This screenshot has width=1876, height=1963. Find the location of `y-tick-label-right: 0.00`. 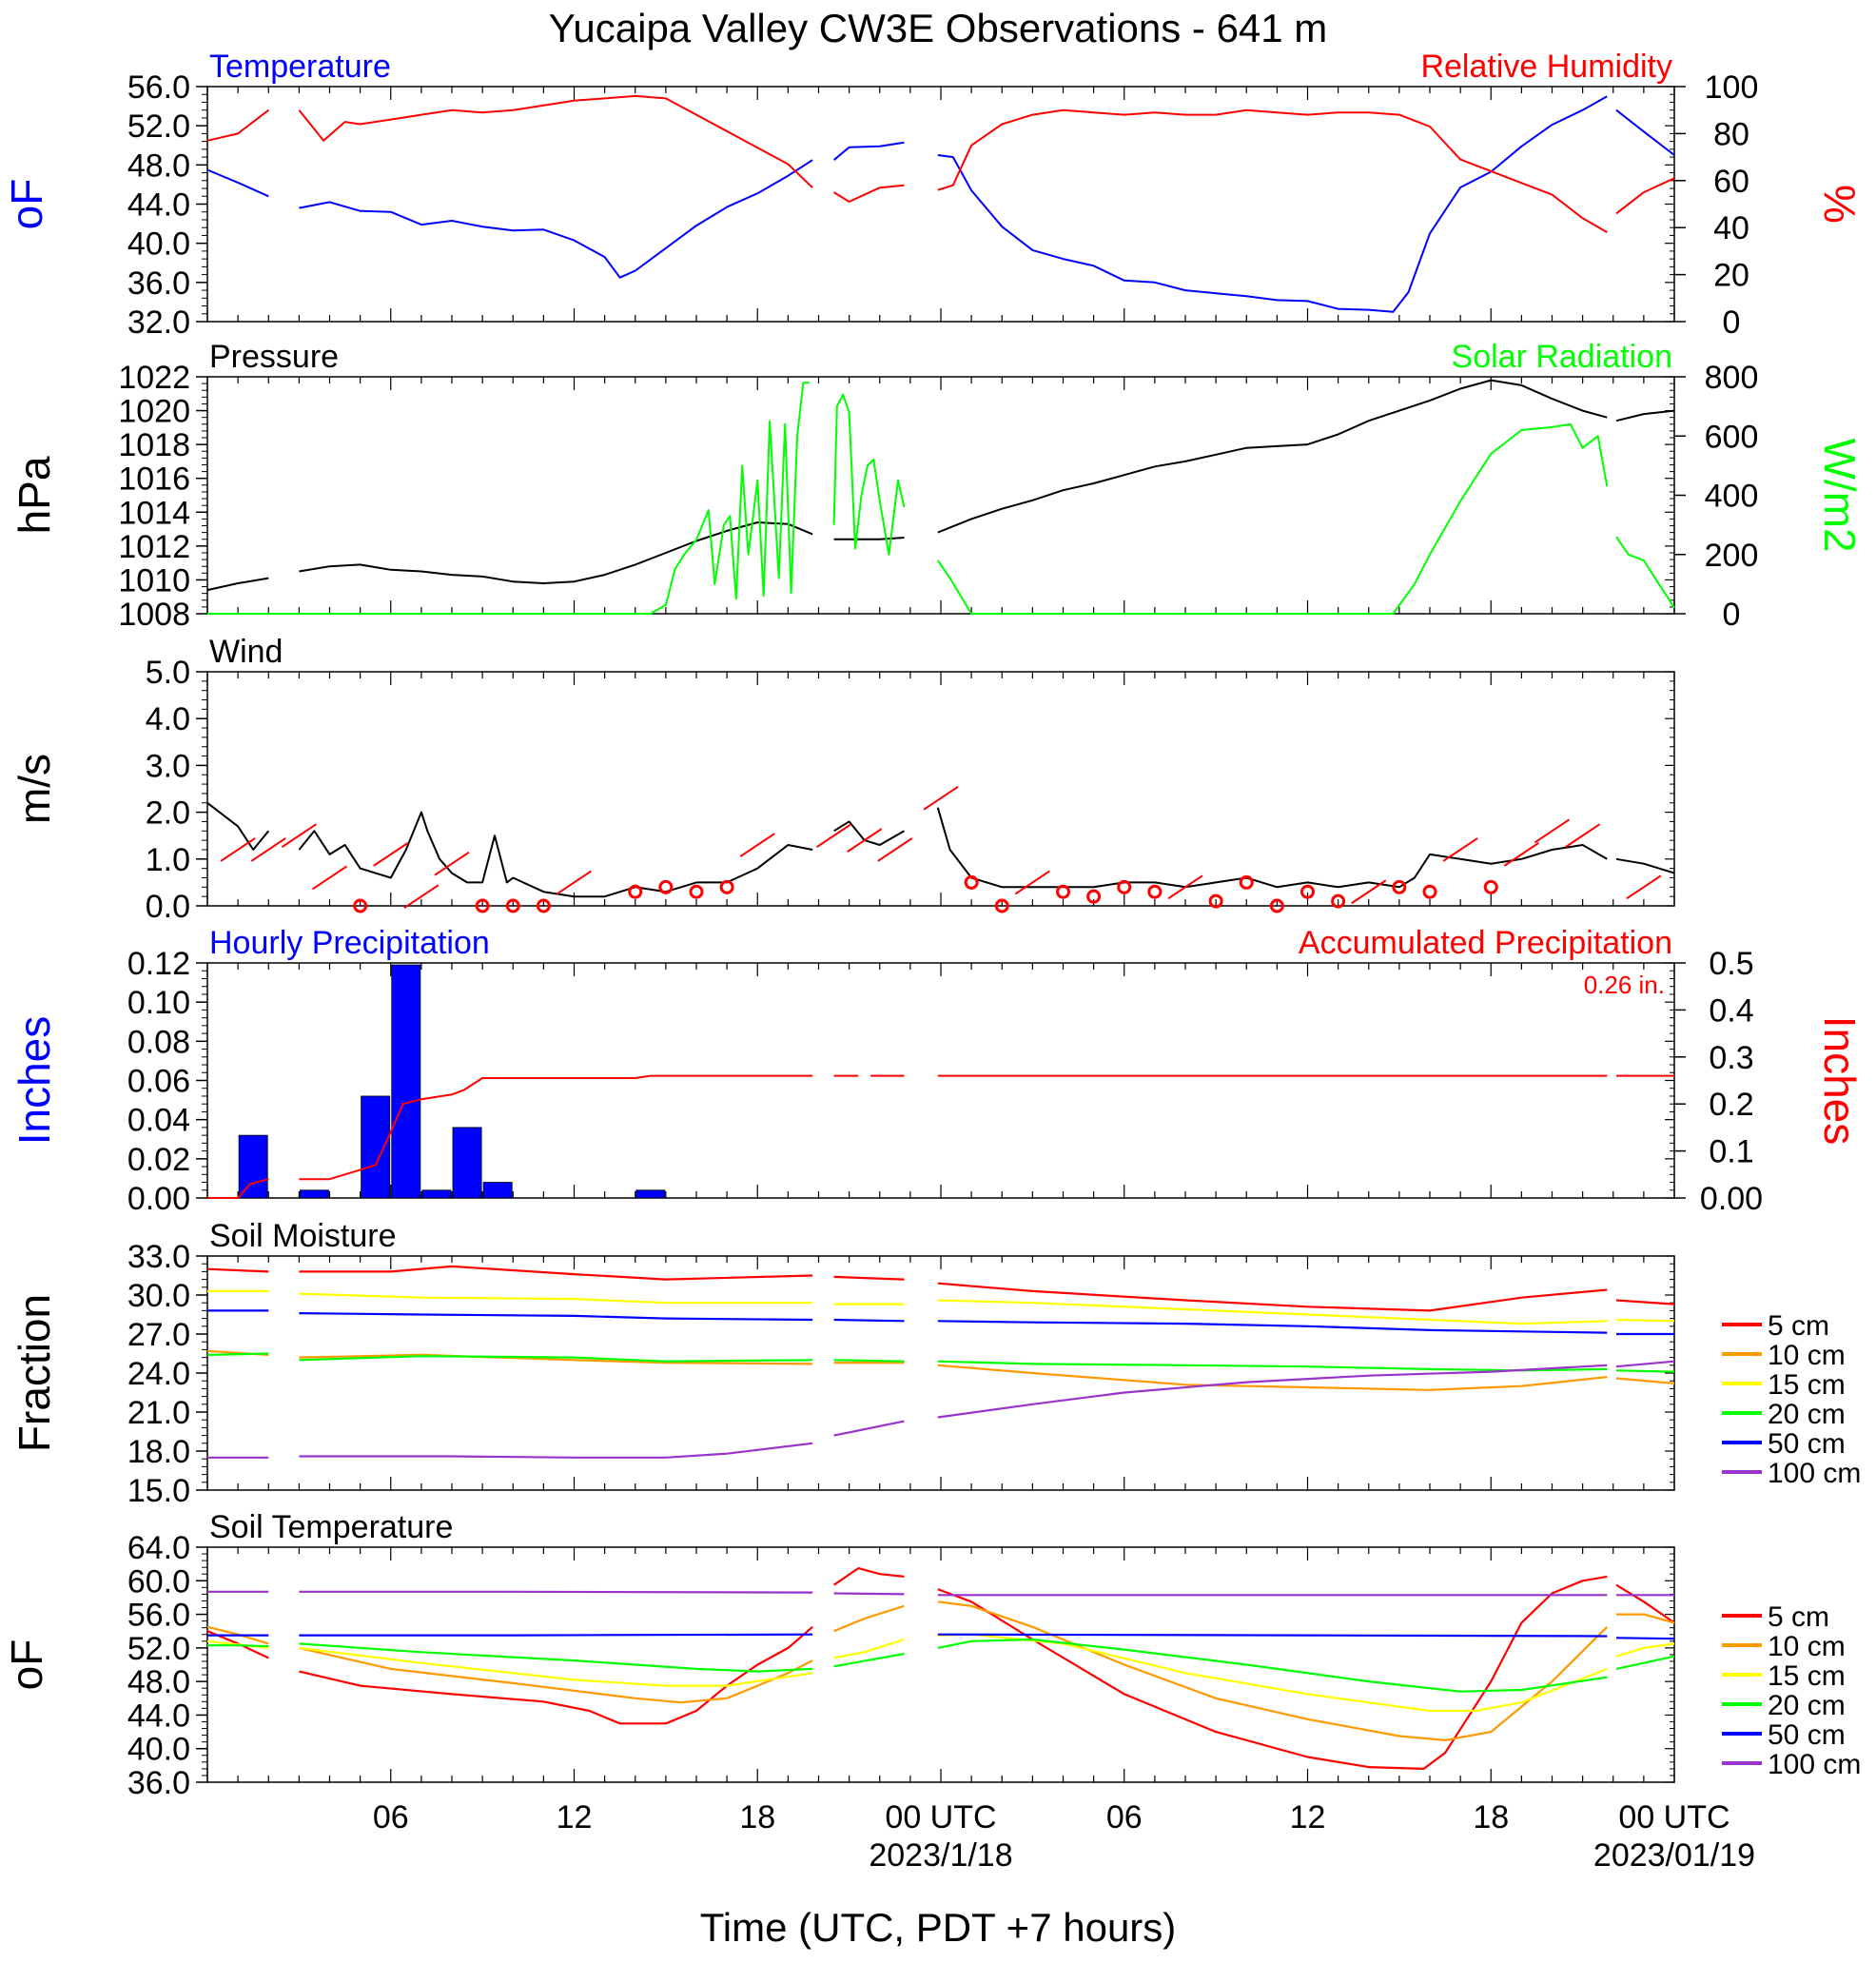

y-tick-label-right: 0.00 is located at coordinates (1731, 1199).